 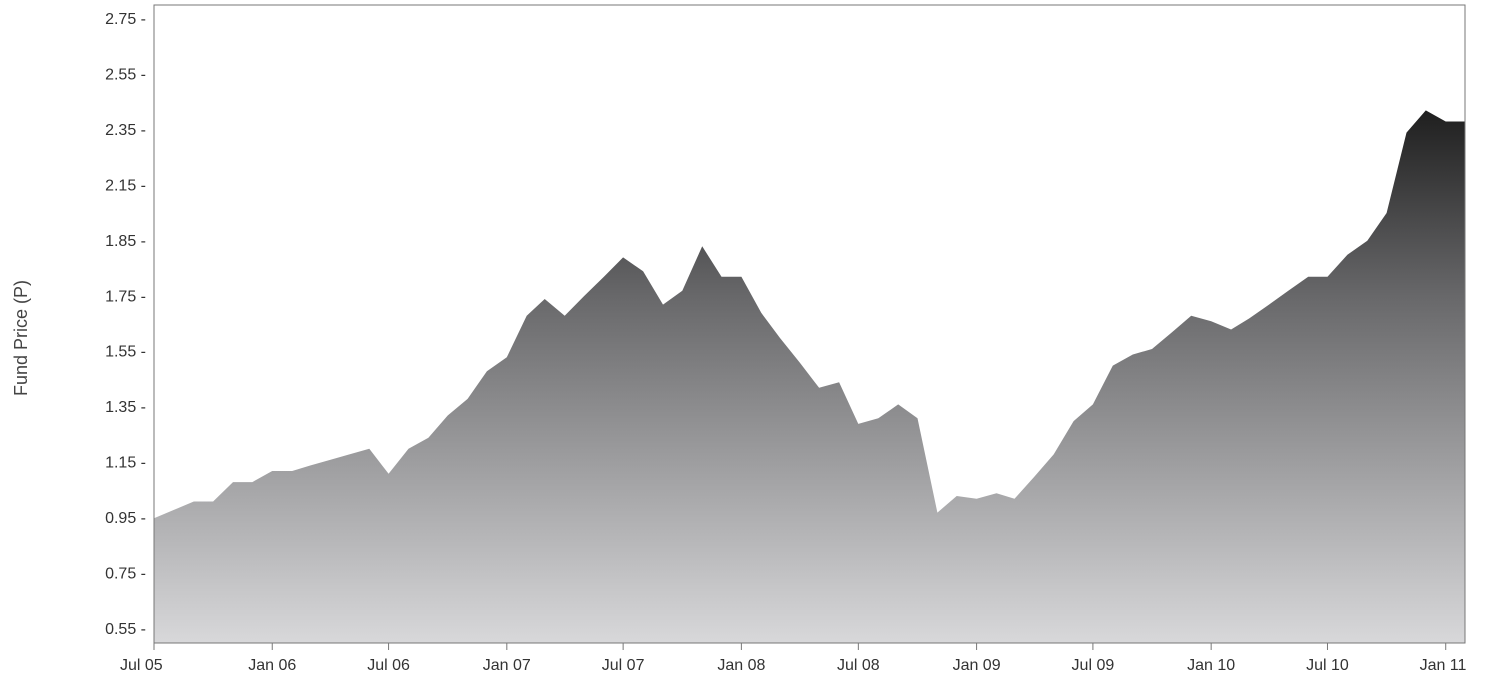 What do you see at coordinates (858, 665) in the screenshot?
I see `x-tick-label: Jul 08` at bounding box center [858, 665].